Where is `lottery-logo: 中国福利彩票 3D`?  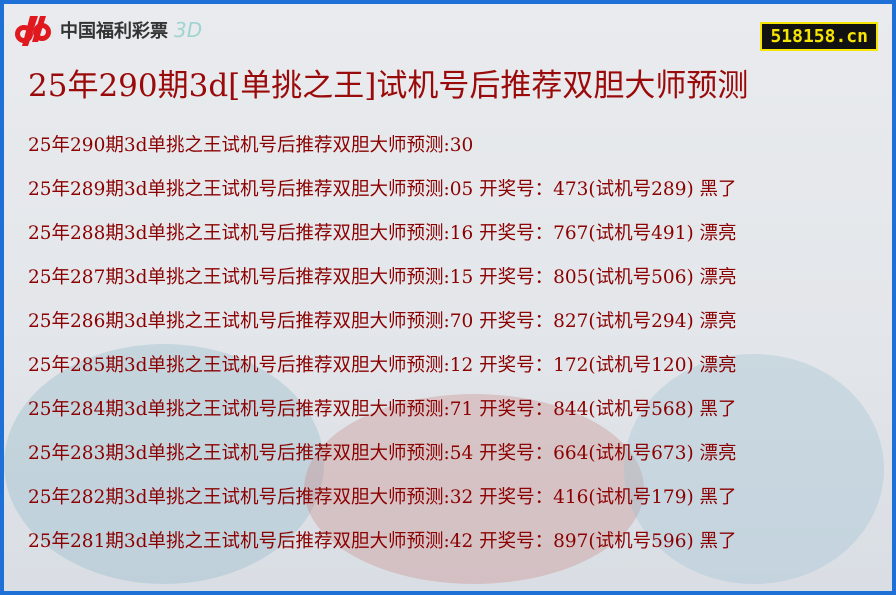
lottery-logo: 中国福利彩票 3D is located at coordinates (107, 30).